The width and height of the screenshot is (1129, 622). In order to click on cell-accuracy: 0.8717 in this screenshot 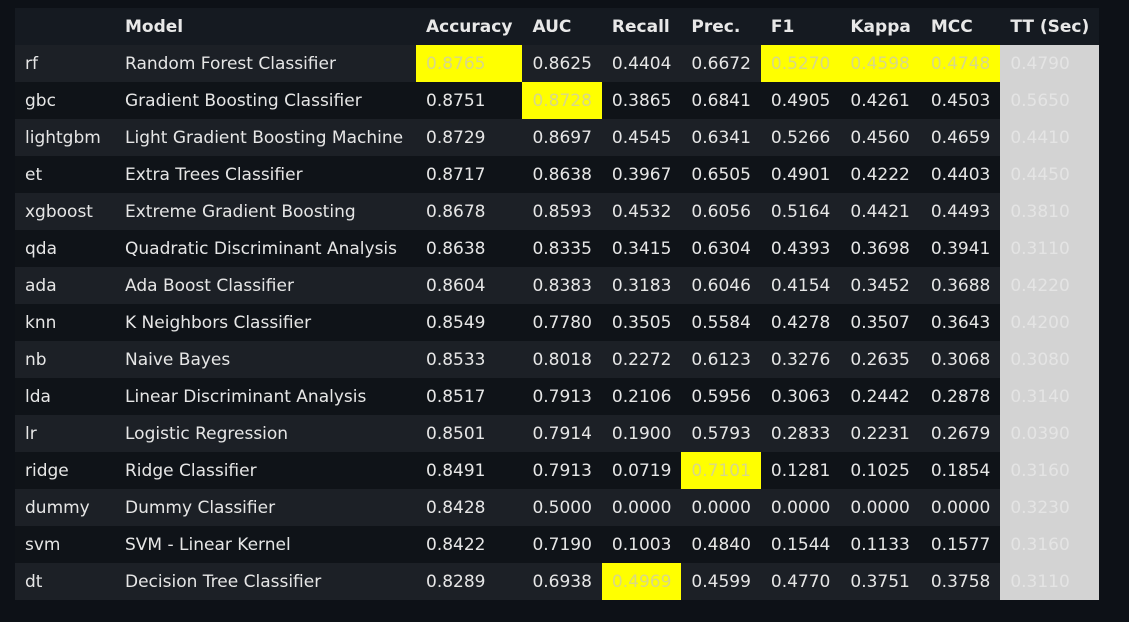, I will do `click(456, 174)`.